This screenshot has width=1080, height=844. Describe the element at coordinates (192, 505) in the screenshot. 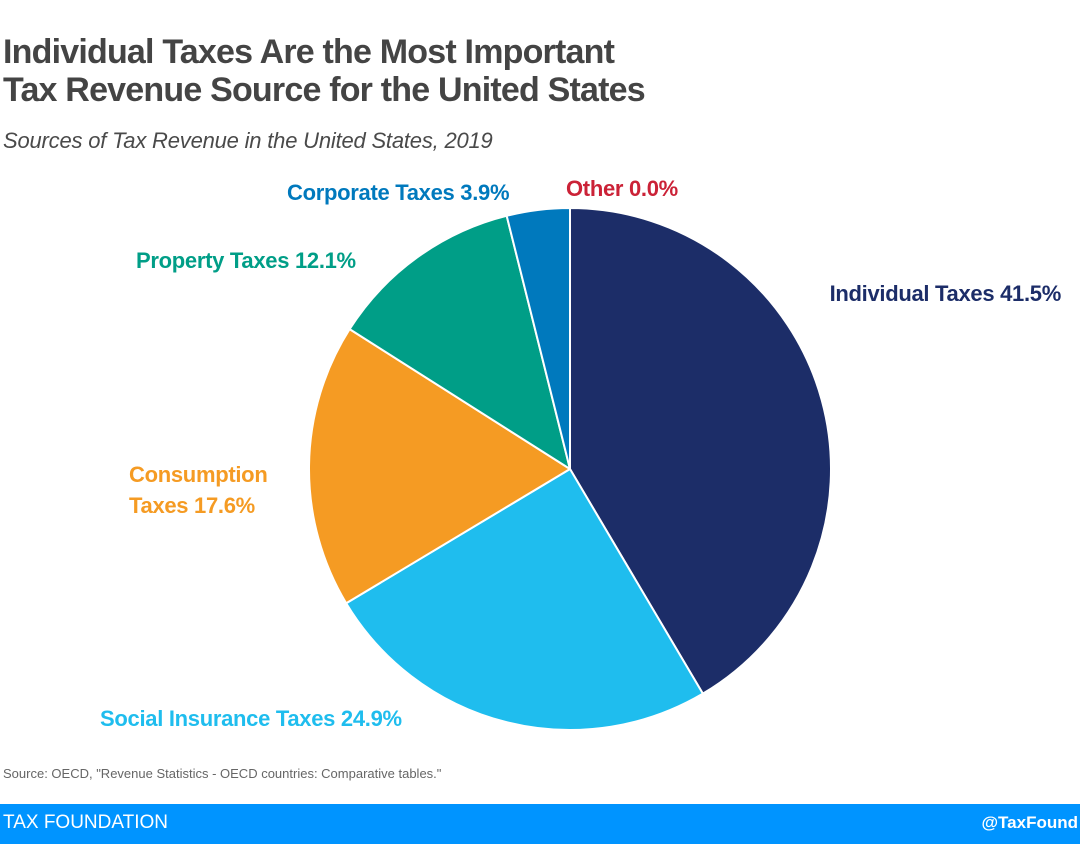

I see `slice-label-consumption-taxes-line-2: Taxes 17.6%` at that location.